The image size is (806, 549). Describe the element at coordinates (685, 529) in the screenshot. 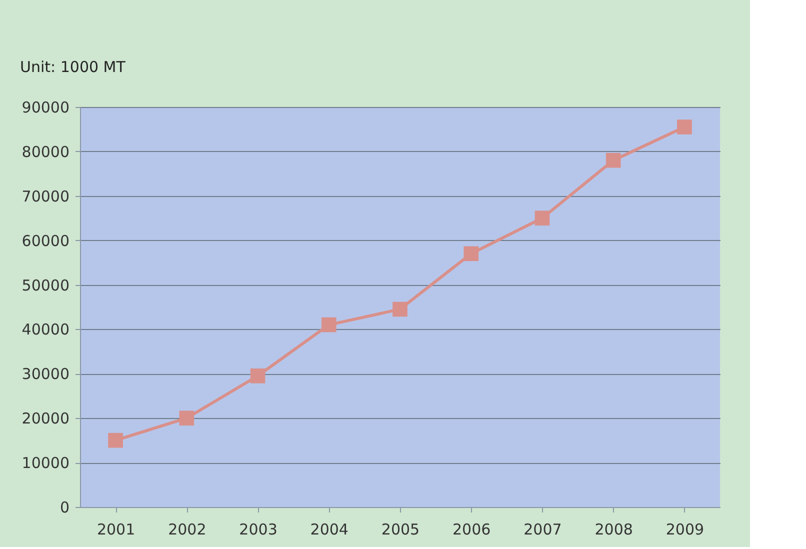

I see `x-tick-label: 2009` at that location.